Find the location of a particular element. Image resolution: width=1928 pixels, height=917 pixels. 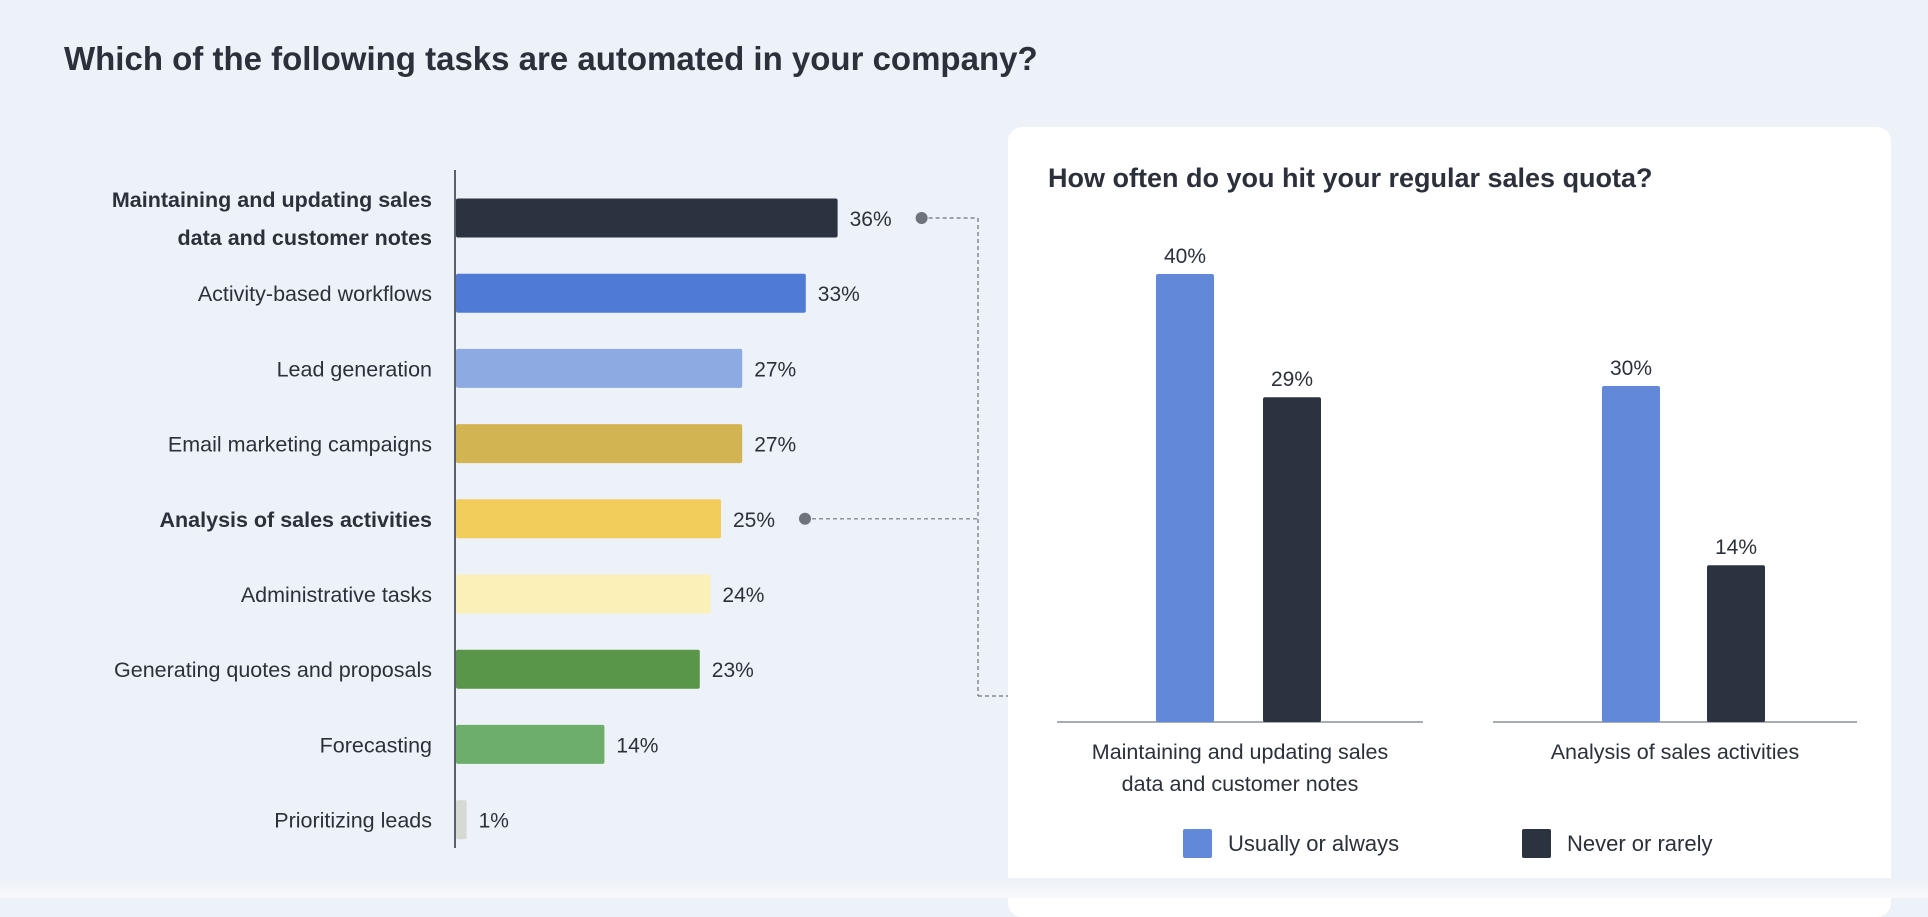

legend-item-usually: Usually or always is located at coordinates (1291, 843).